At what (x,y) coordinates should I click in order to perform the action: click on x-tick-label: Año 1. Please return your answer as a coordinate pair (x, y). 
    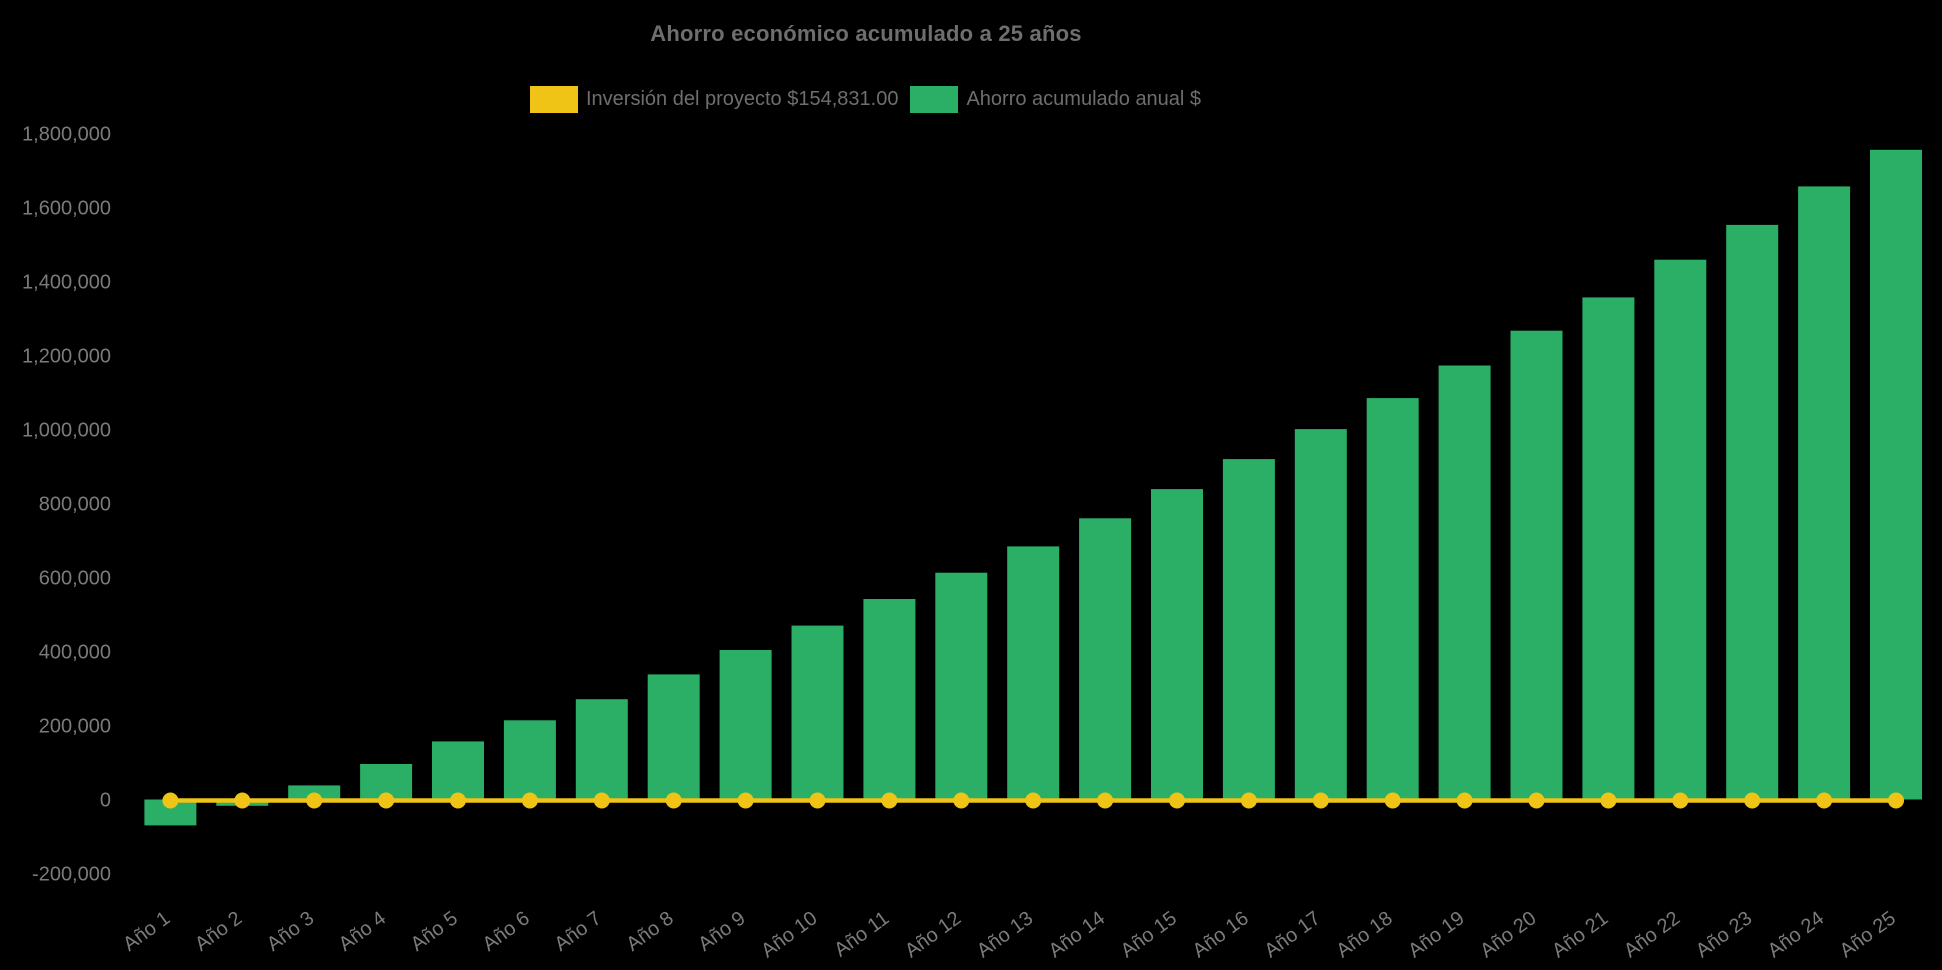
    Looking at the image, I should click on (146, 931).